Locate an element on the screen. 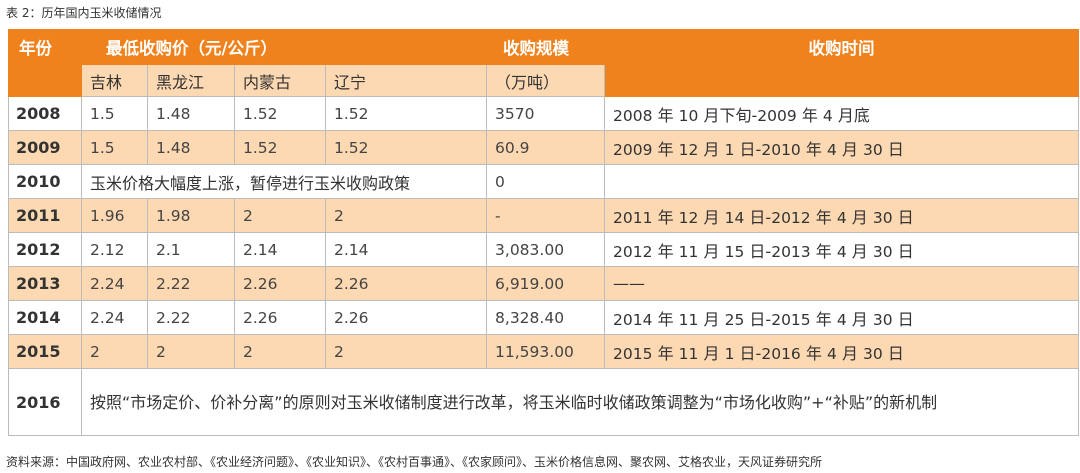 Image resolution: width=1080 pixels, height=473 pixels. price-jilin: 1.96 is located at coordinates (114, 215).